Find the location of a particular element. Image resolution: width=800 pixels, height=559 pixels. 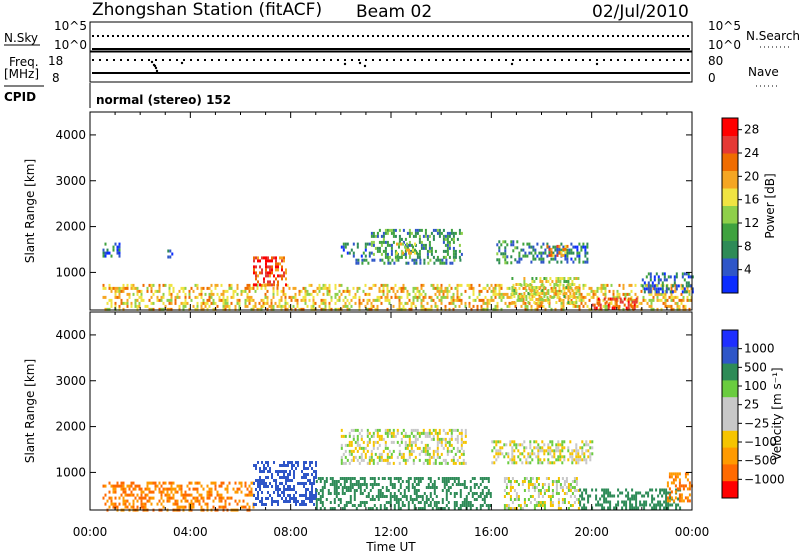

colorbar-tick-label: −1000 is located at coordinates (764, 479).